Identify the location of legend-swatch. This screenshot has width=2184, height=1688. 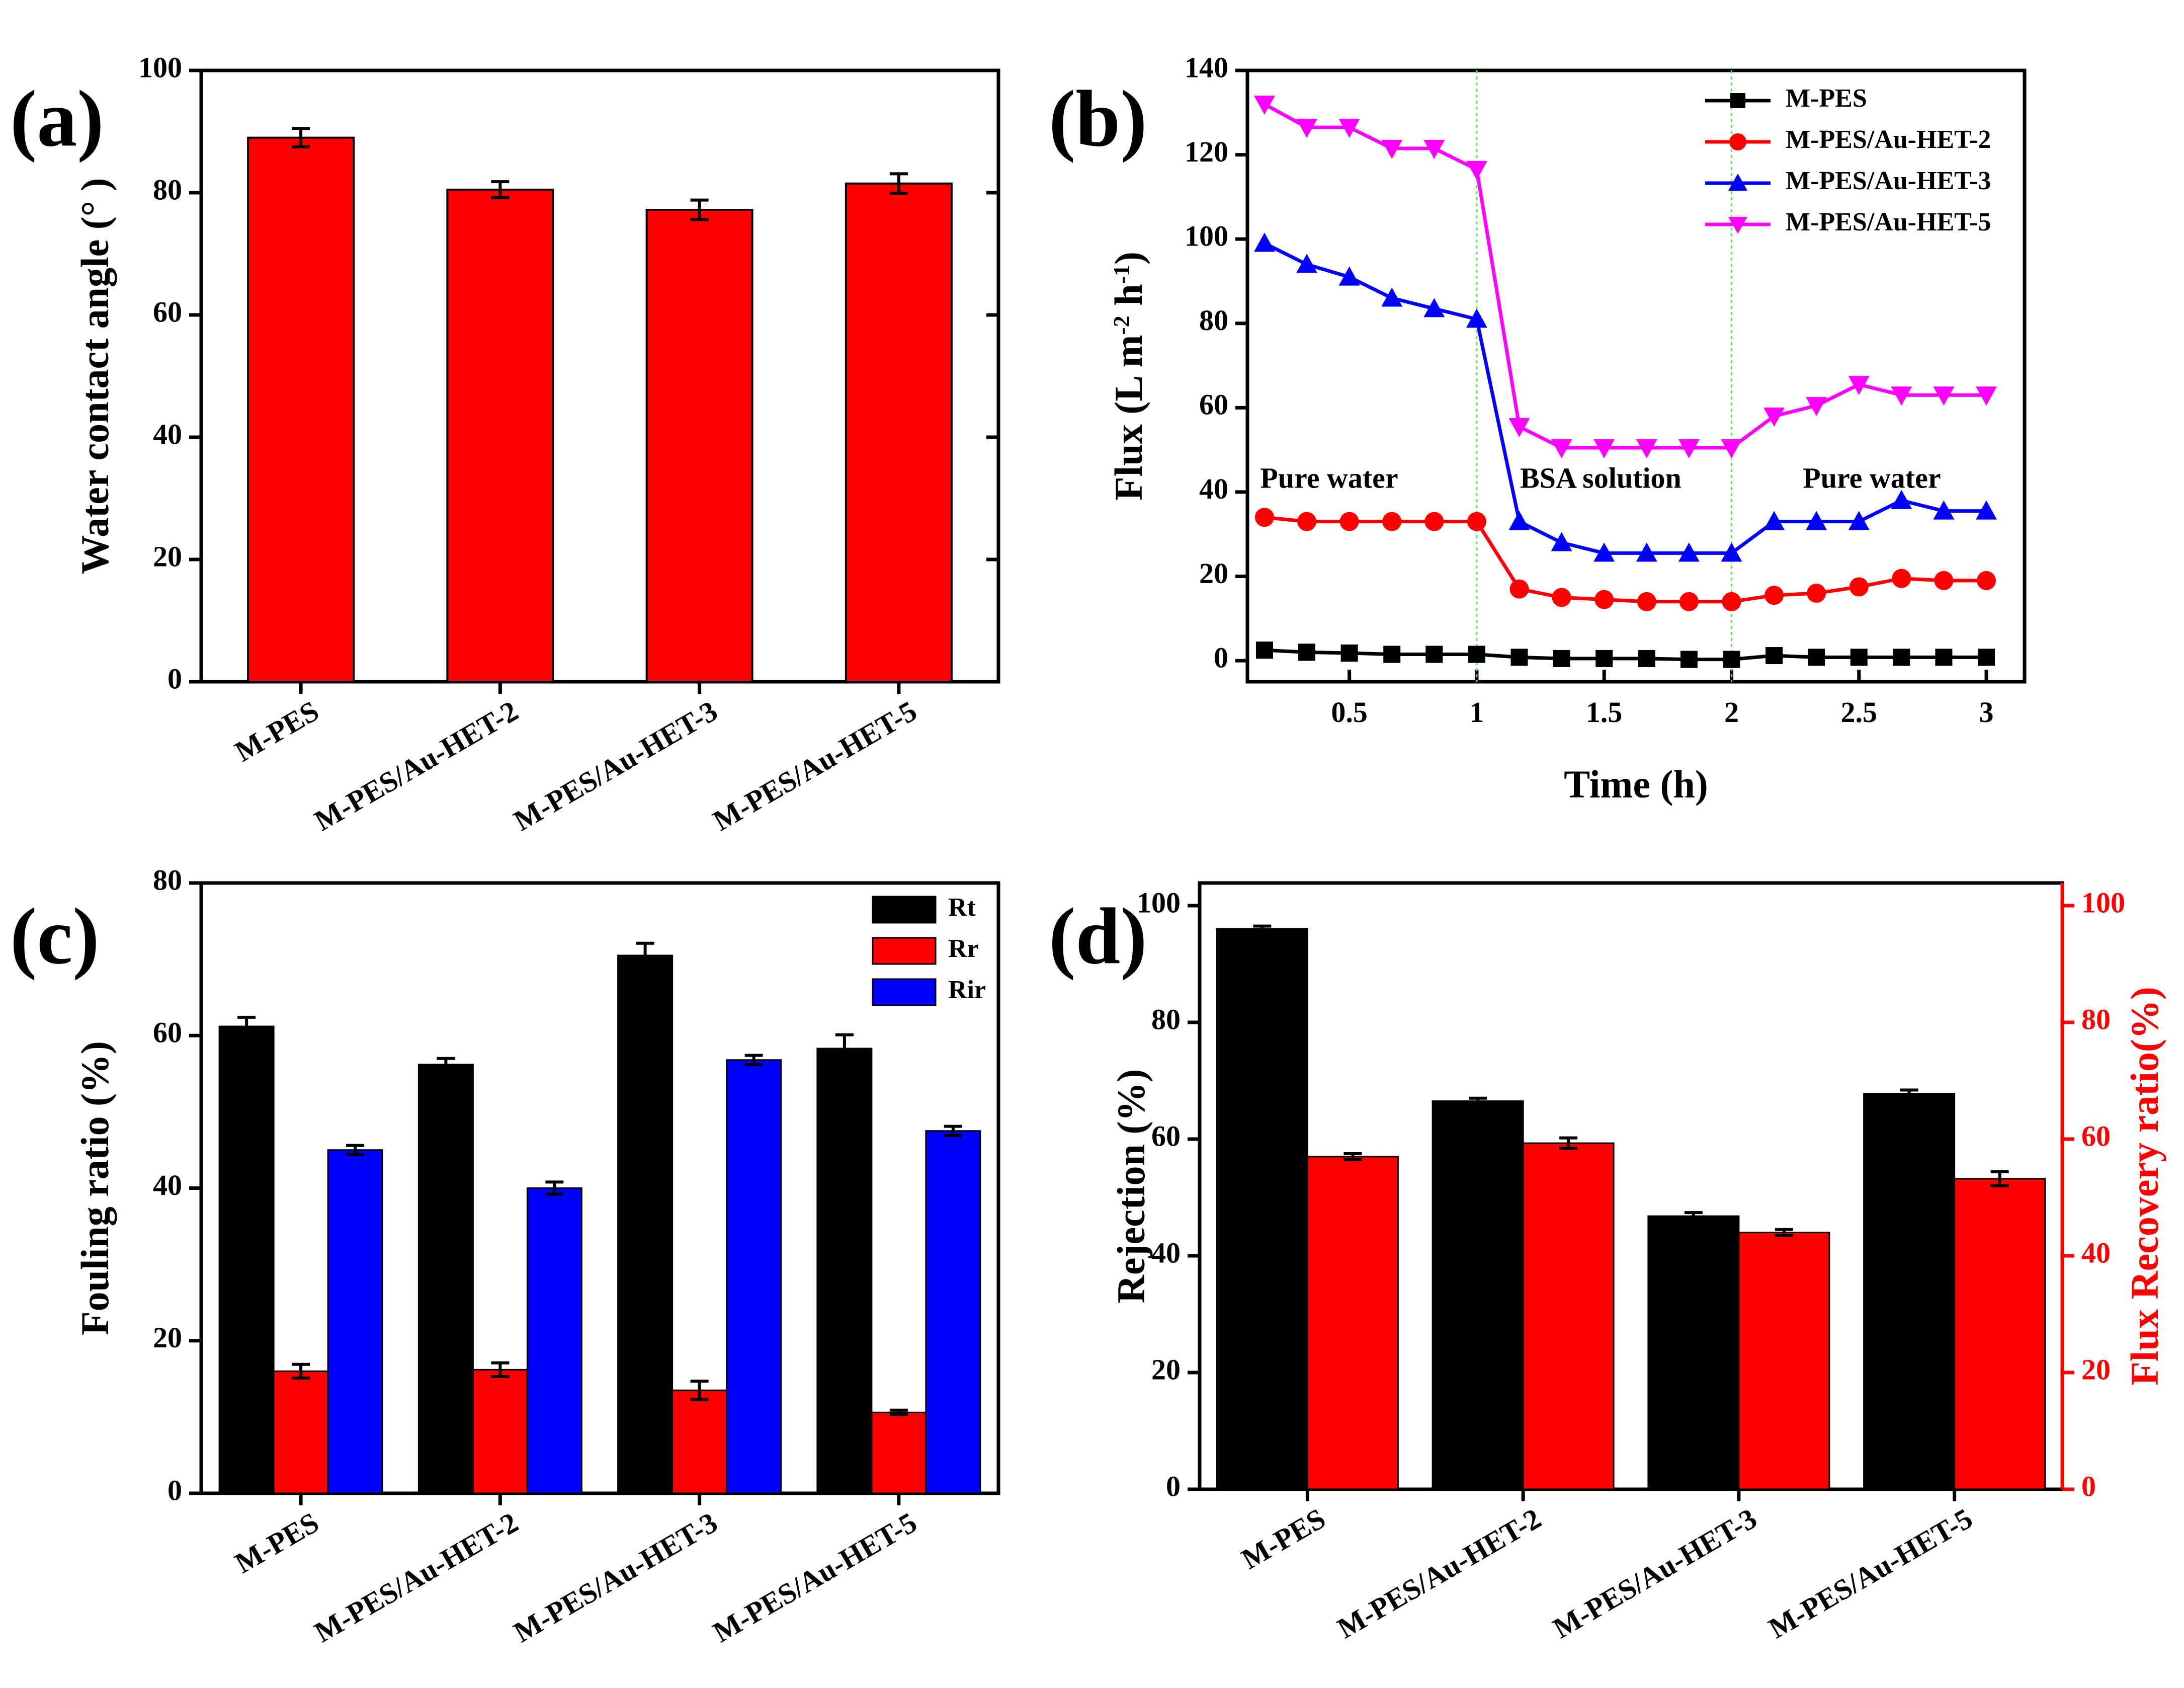
(904, 951).